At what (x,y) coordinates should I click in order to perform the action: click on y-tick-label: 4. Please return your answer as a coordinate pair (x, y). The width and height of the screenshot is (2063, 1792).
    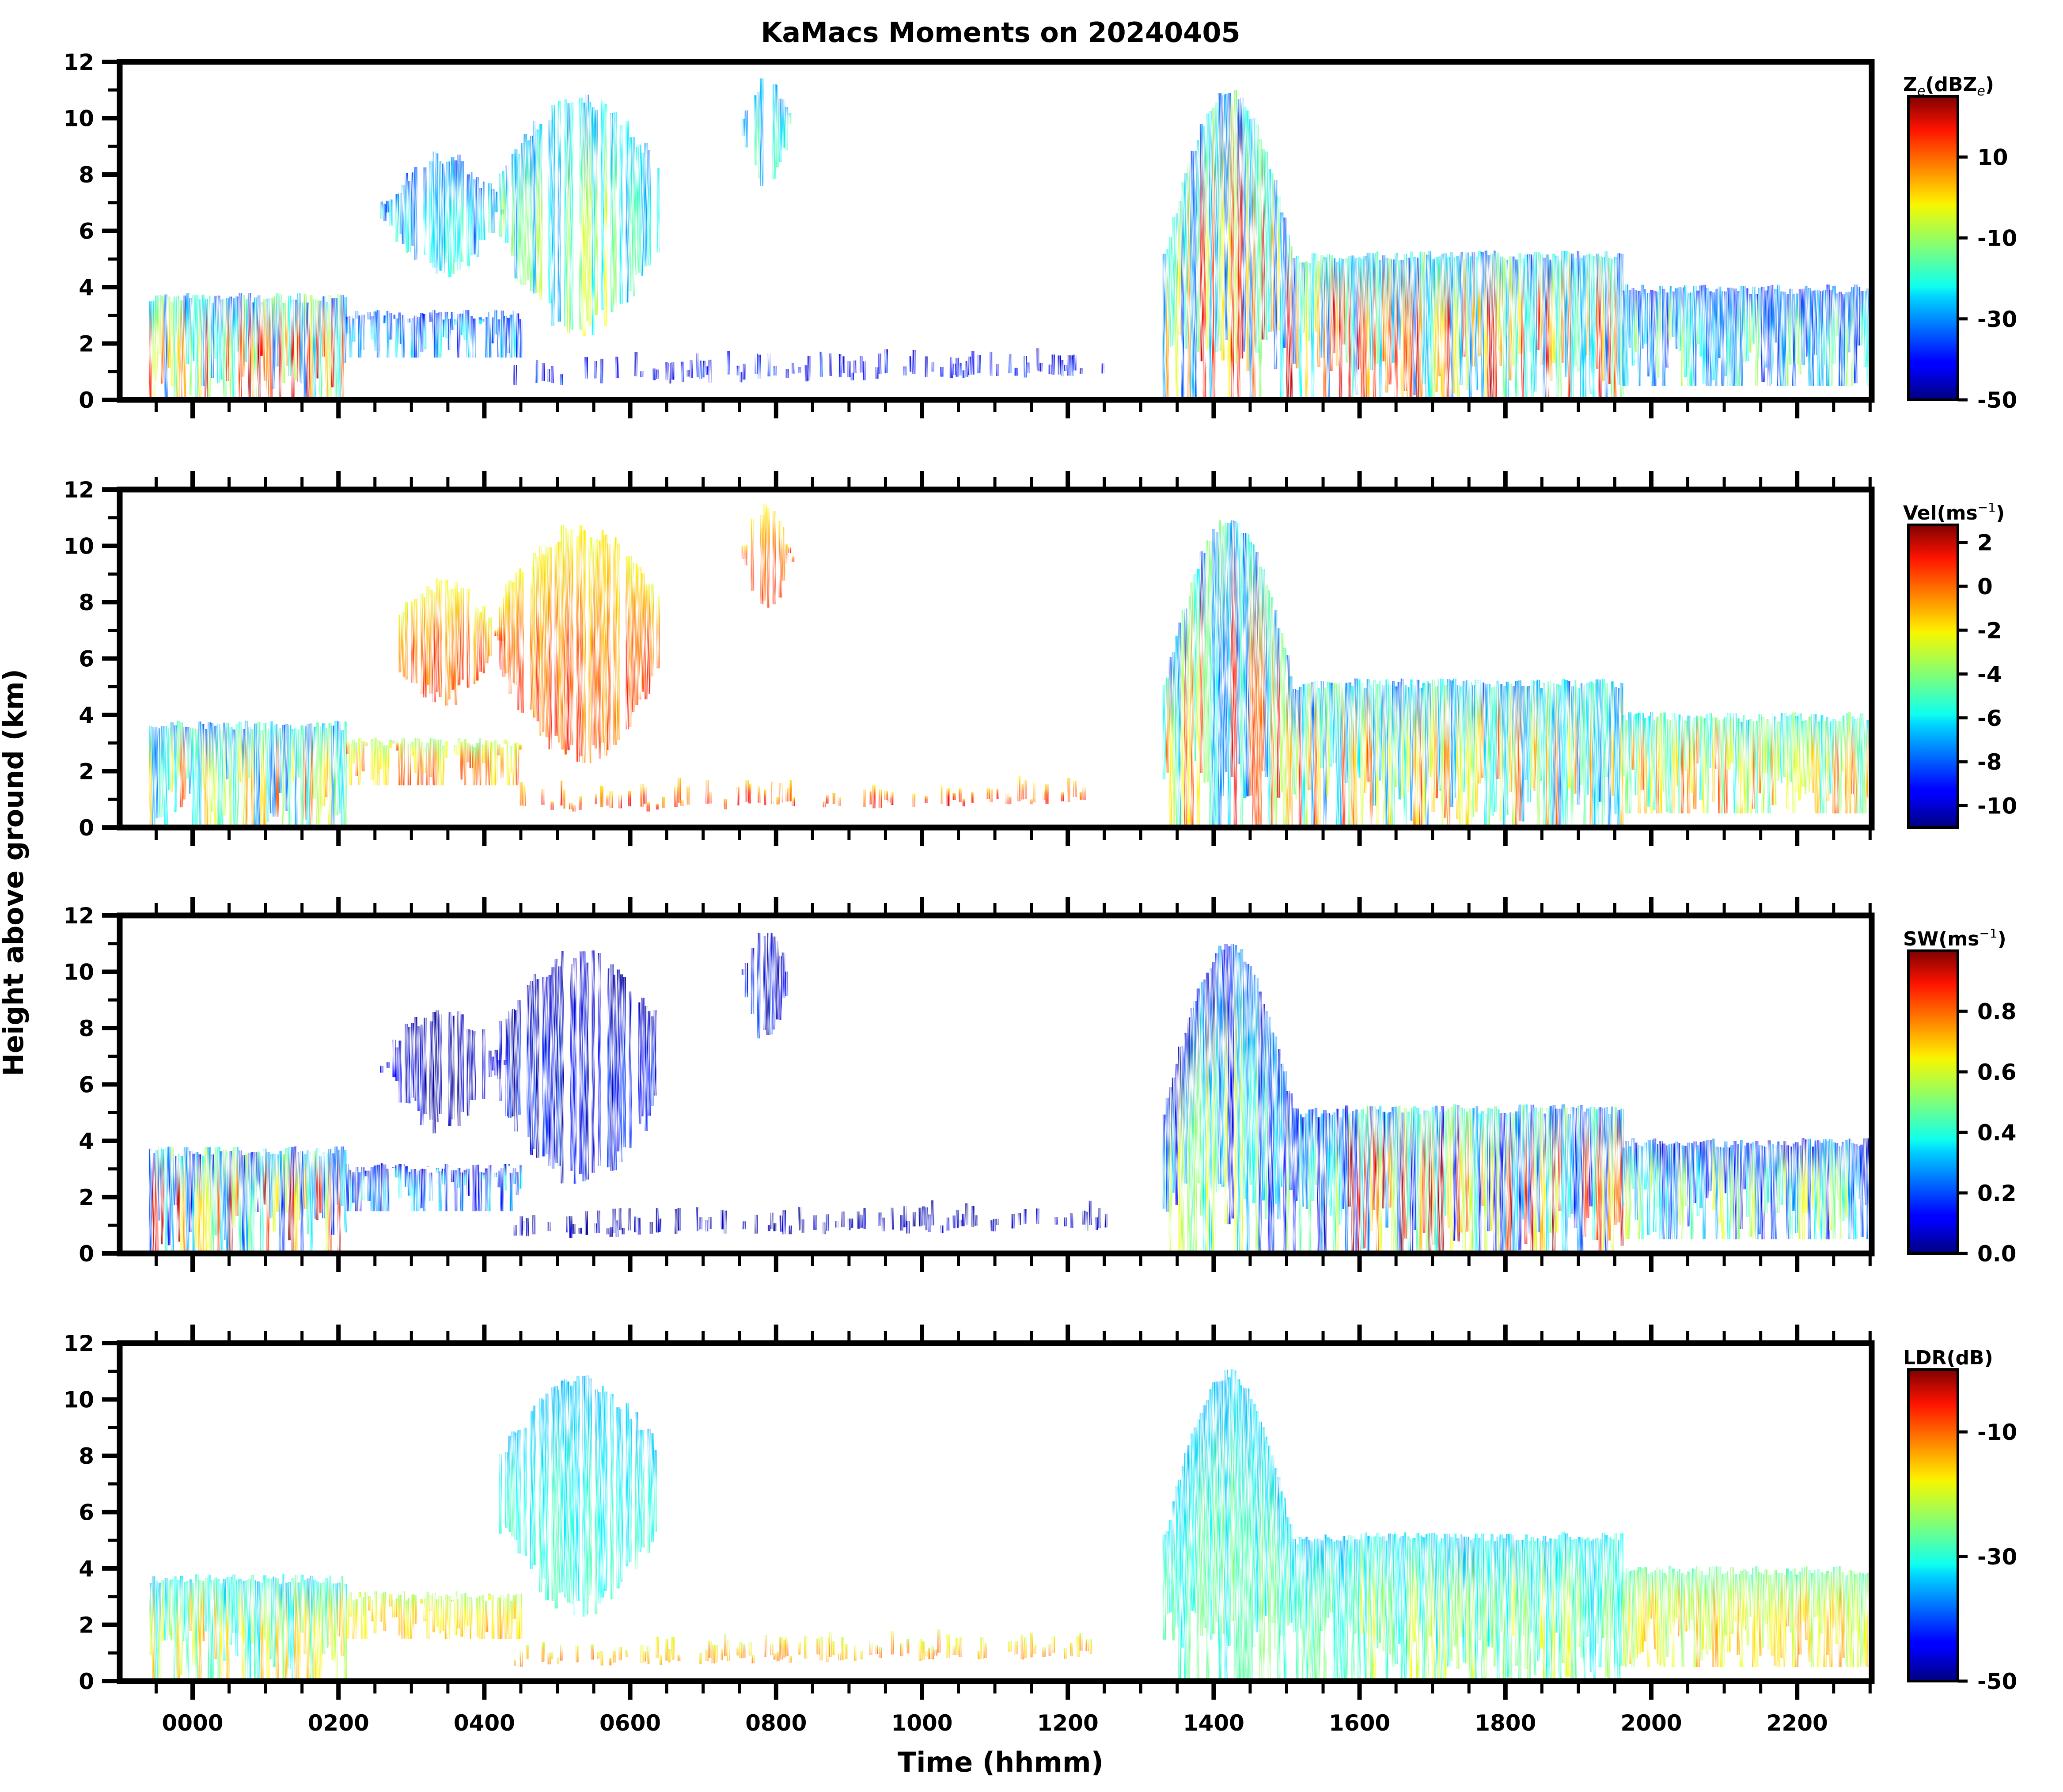
    Looking at the image, I should click on (86, 715).